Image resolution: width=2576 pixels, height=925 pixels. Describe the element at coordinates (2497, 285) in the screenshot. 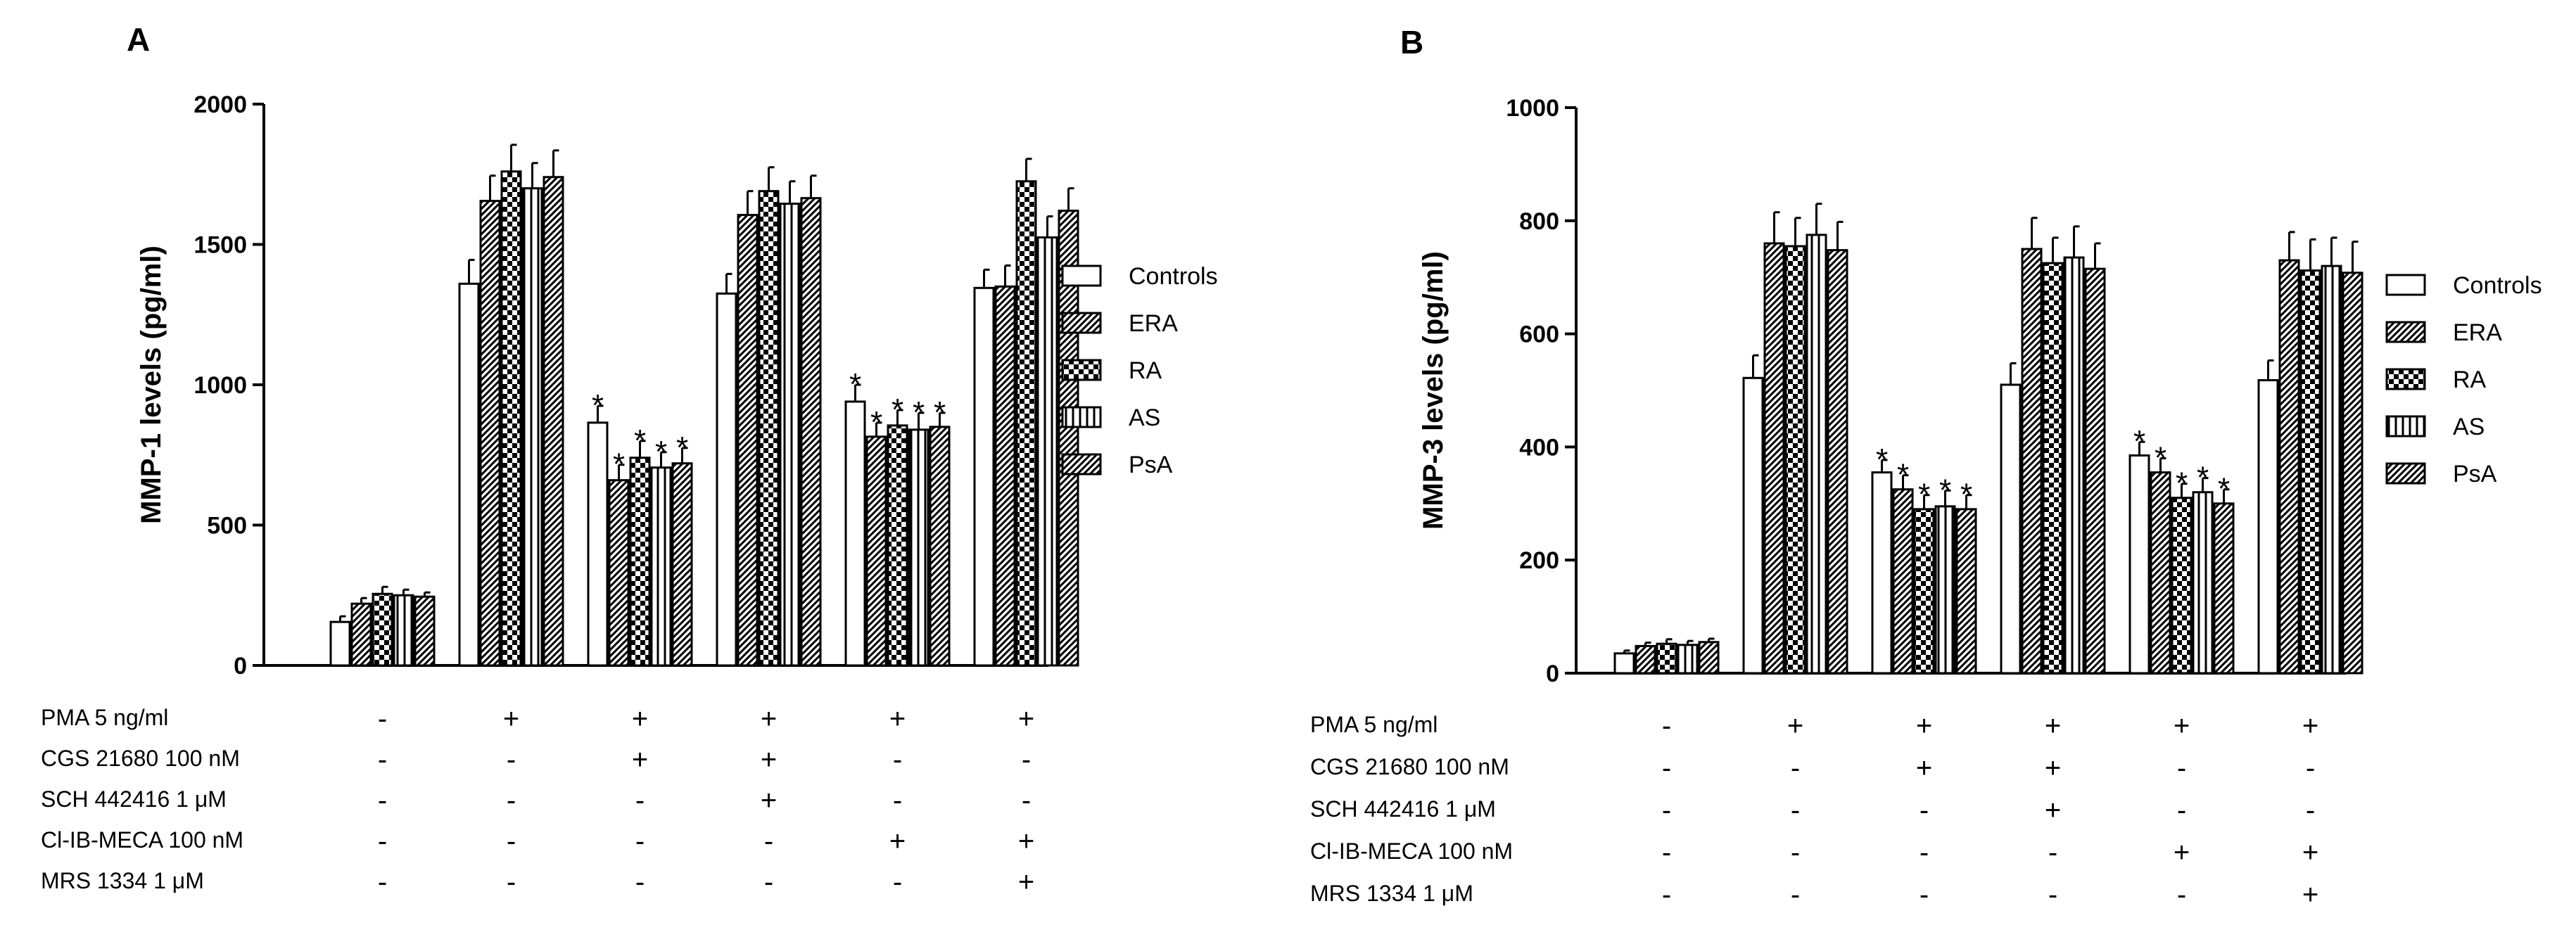

I see `legend-label-controls: Controls` at that location.